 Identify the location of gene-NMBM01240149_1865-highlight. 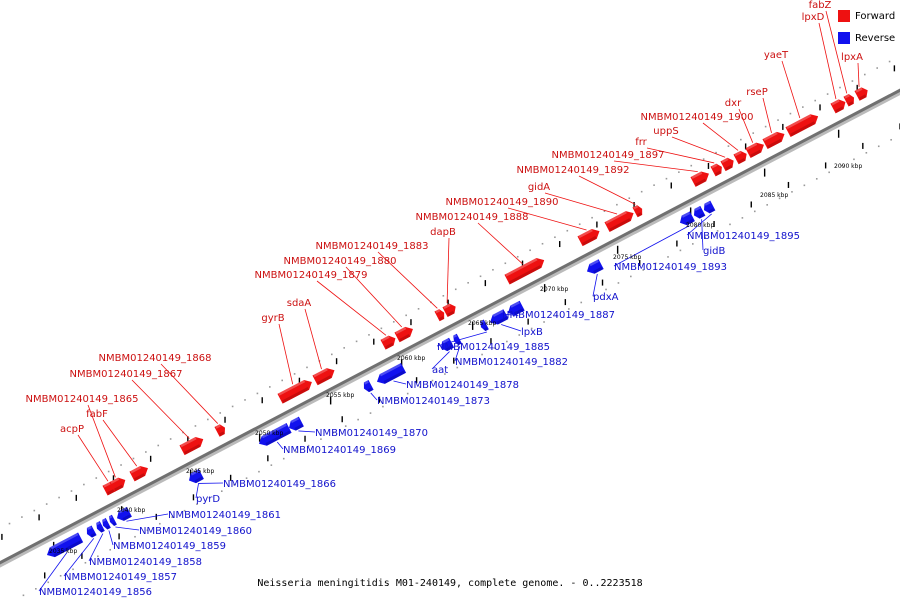
(115, 480).